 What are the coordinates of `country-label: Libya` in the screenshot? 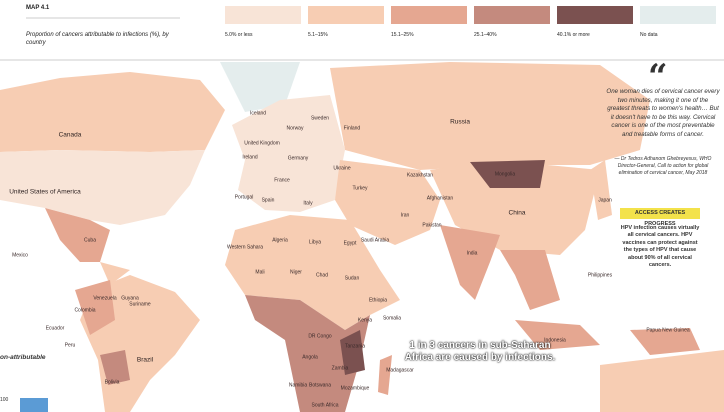 It's located at (315, 242).